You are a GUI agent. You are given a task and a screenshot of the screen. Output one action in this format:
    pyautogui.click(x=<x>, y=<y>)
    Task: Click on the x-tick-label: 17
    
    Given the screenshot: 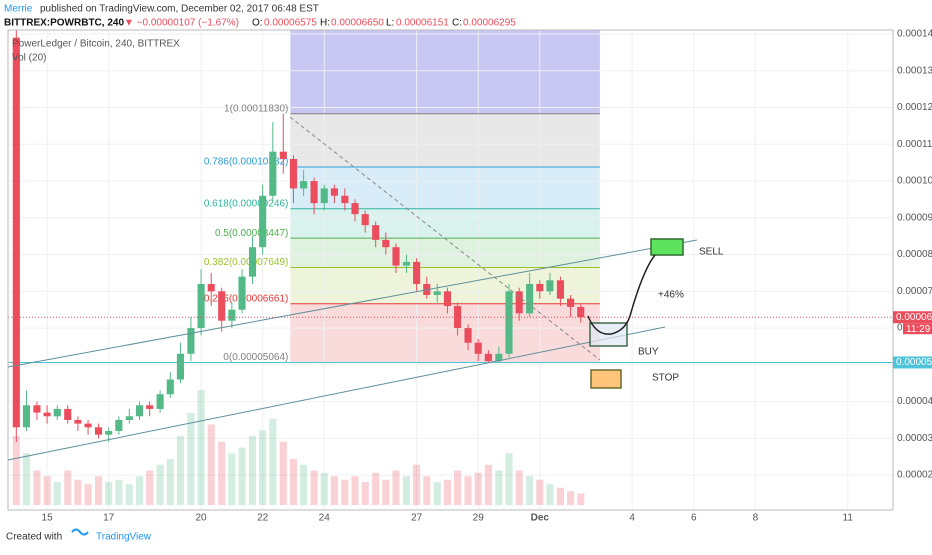 What is the action you would take?
    pyautogui.click(x=109, y=518)
    